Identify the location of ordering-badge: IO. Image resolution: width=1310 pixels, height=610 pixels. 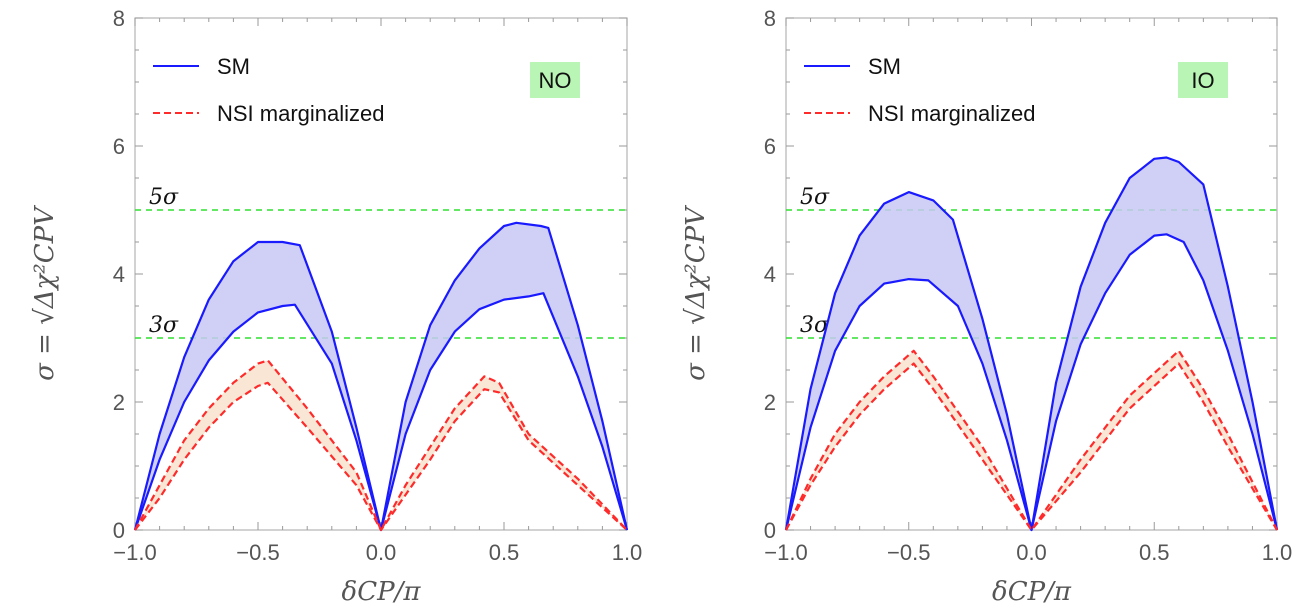
(1202, 80).